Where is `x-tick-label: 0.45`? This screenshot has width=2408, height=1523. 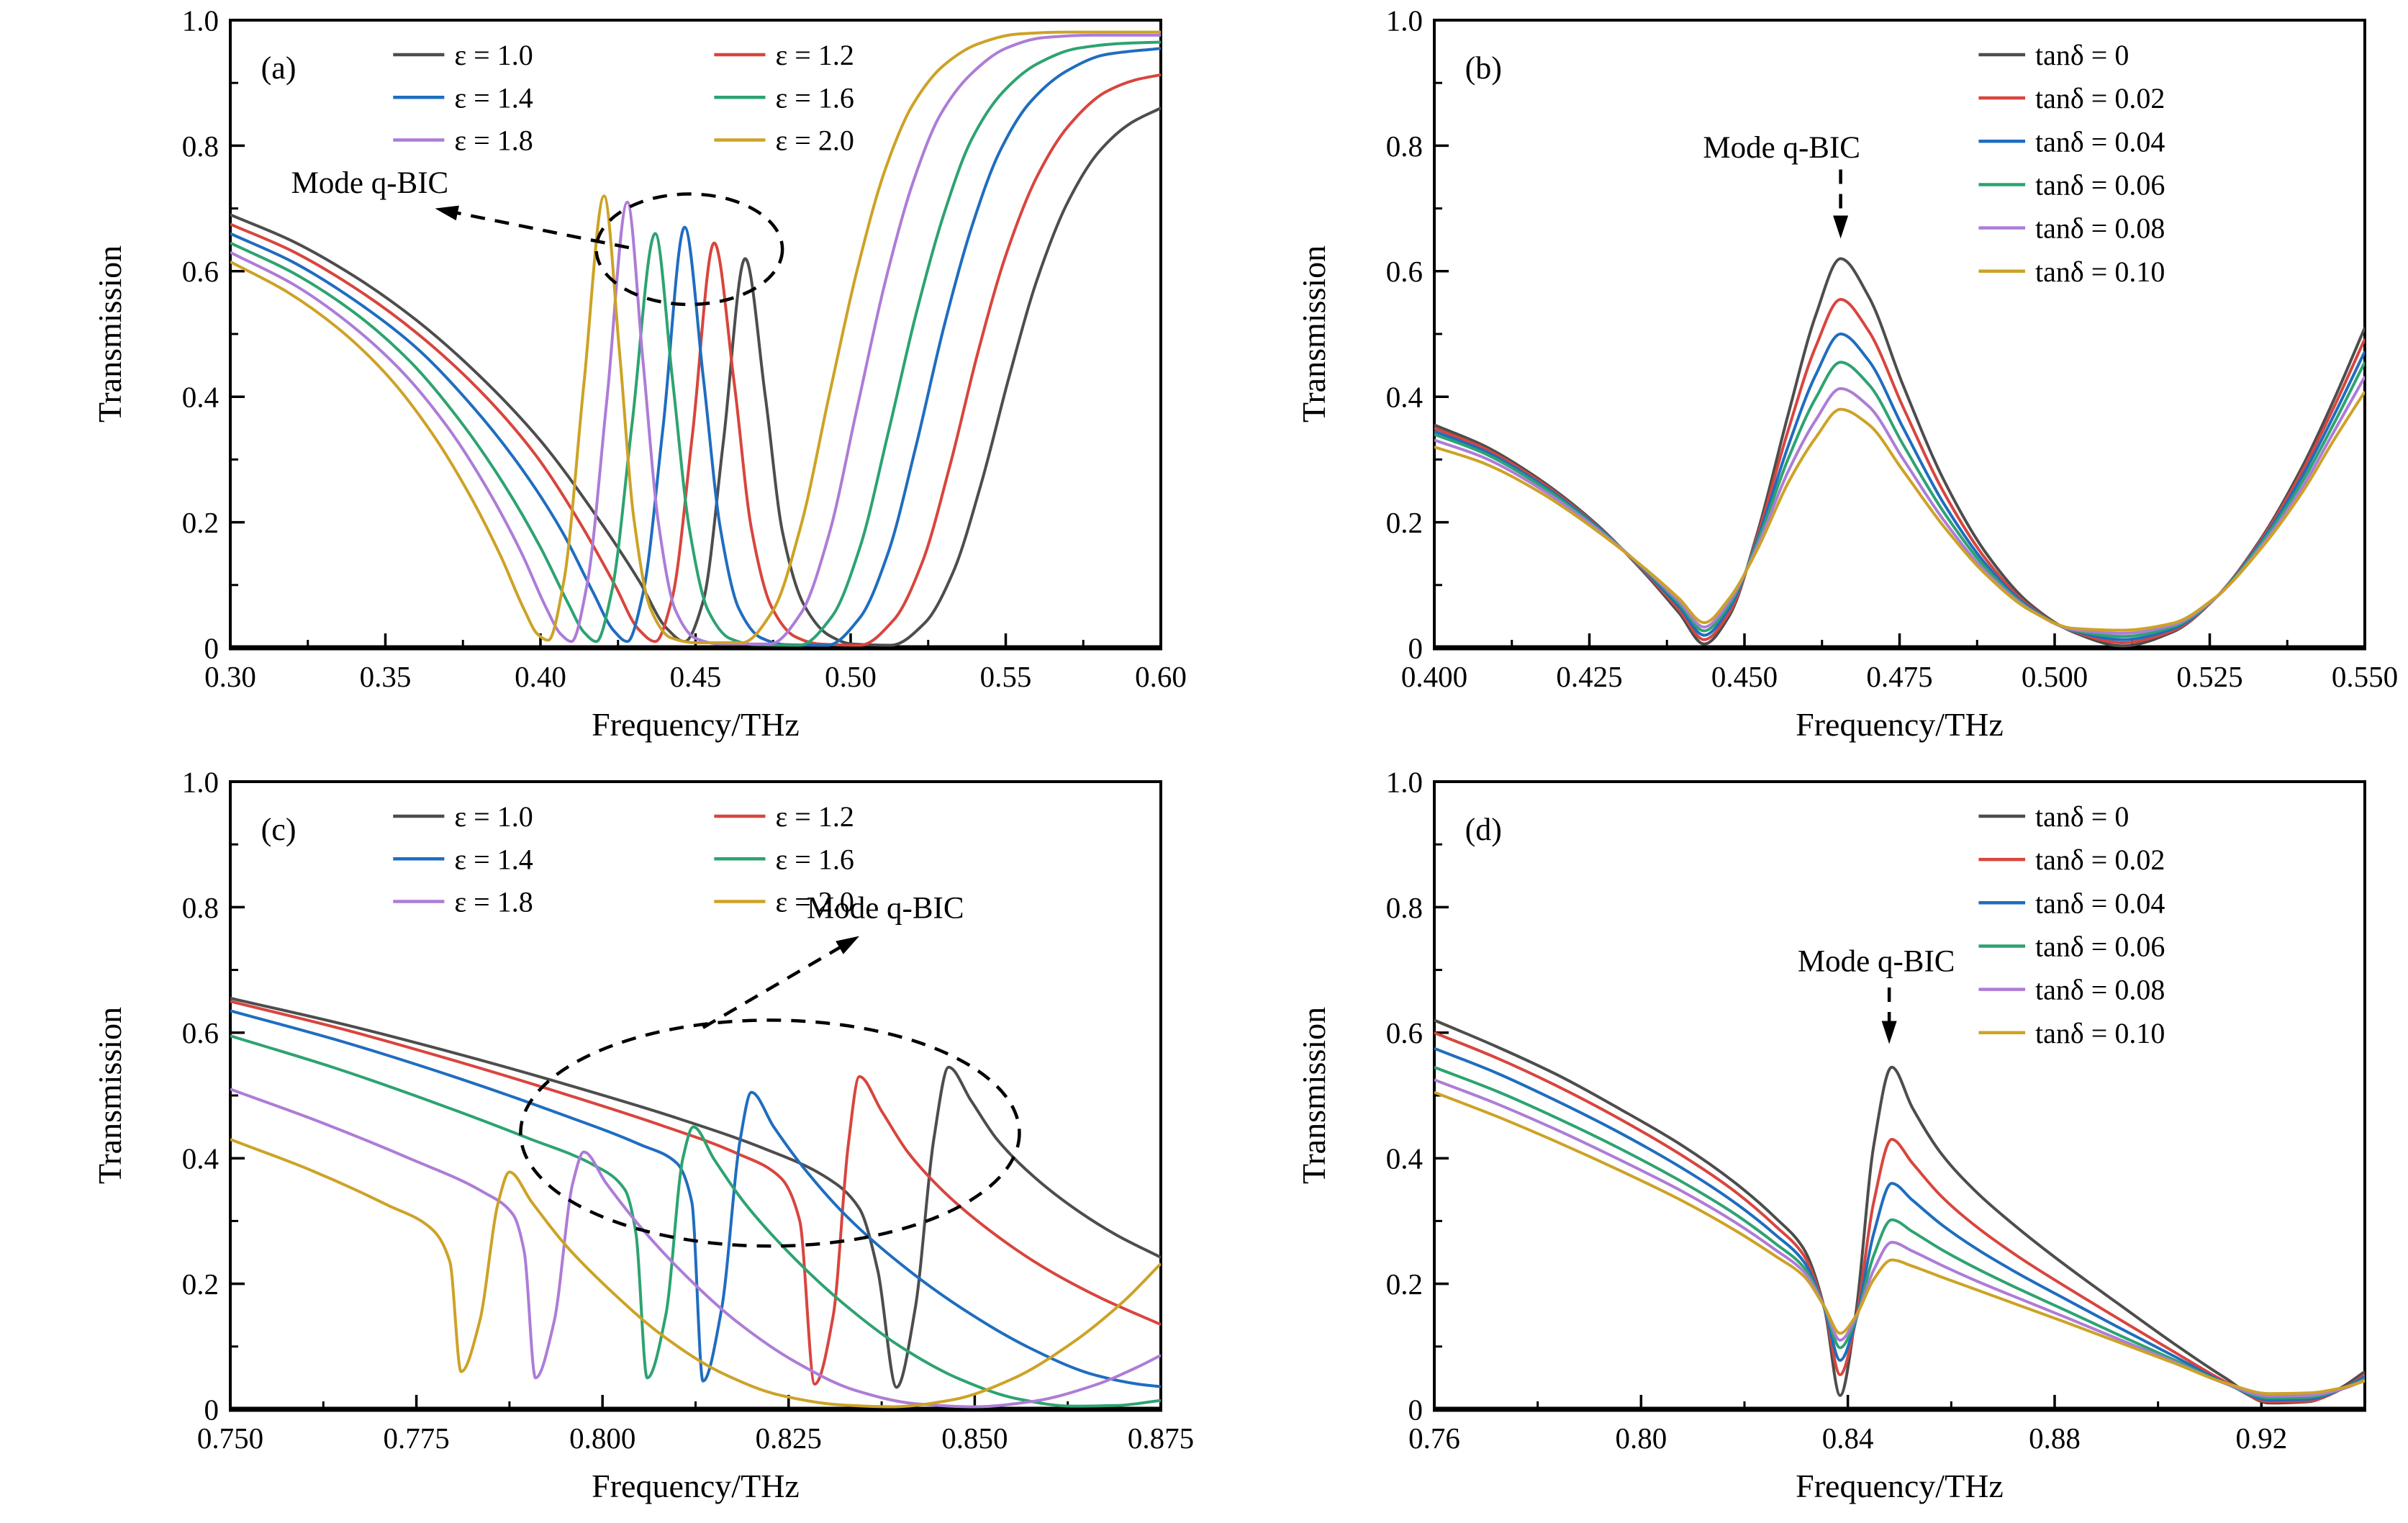 x-tick-label: 0.45 is located at coordinates (696, 677).